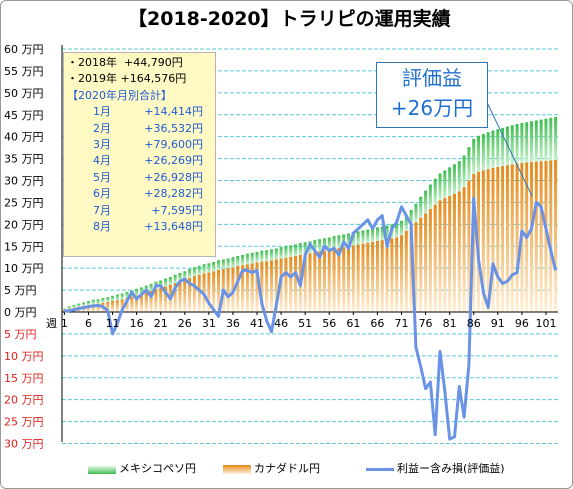  I want to click on x-tick-label: 11, so click(113, 323).